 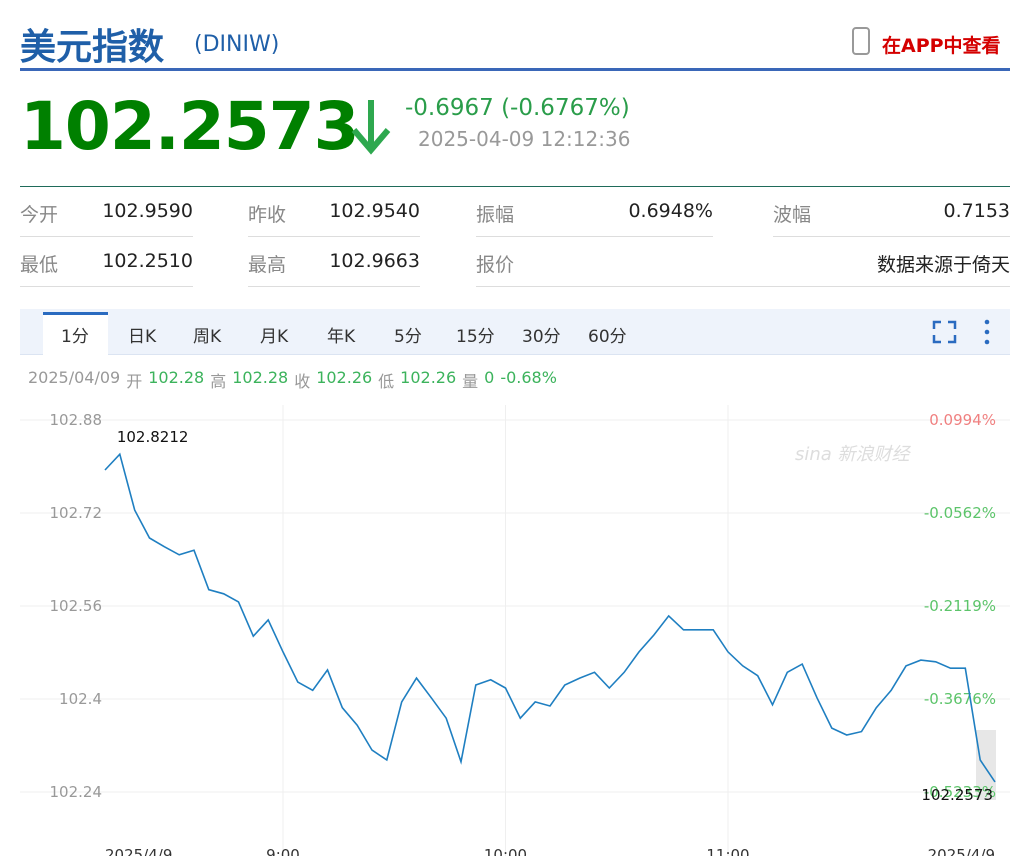 What do you see at coordinates (960, 699) in the screenshot?
I see `y2-tick-label: -0.3676%` at bounding box center [960, 699].